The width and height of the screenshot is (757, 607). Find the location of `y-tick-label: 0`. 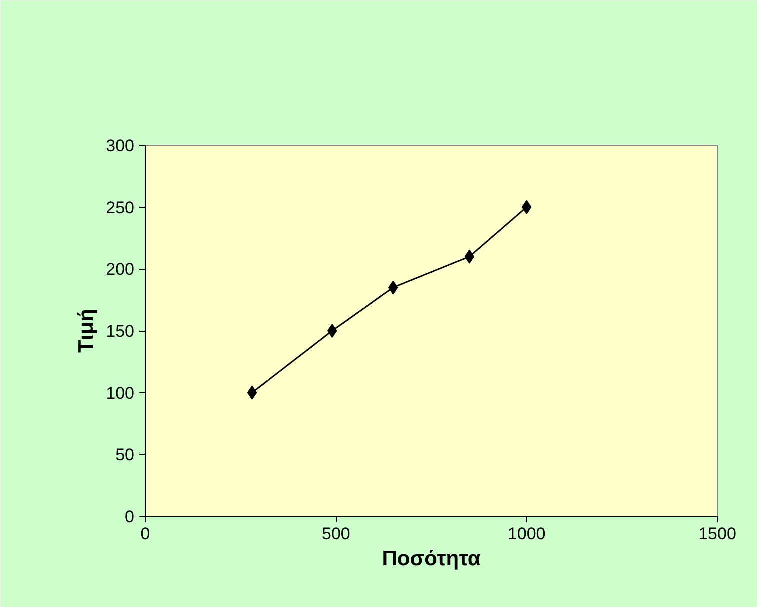

y-tick-label: 0 is located at coordinates (130, 517).